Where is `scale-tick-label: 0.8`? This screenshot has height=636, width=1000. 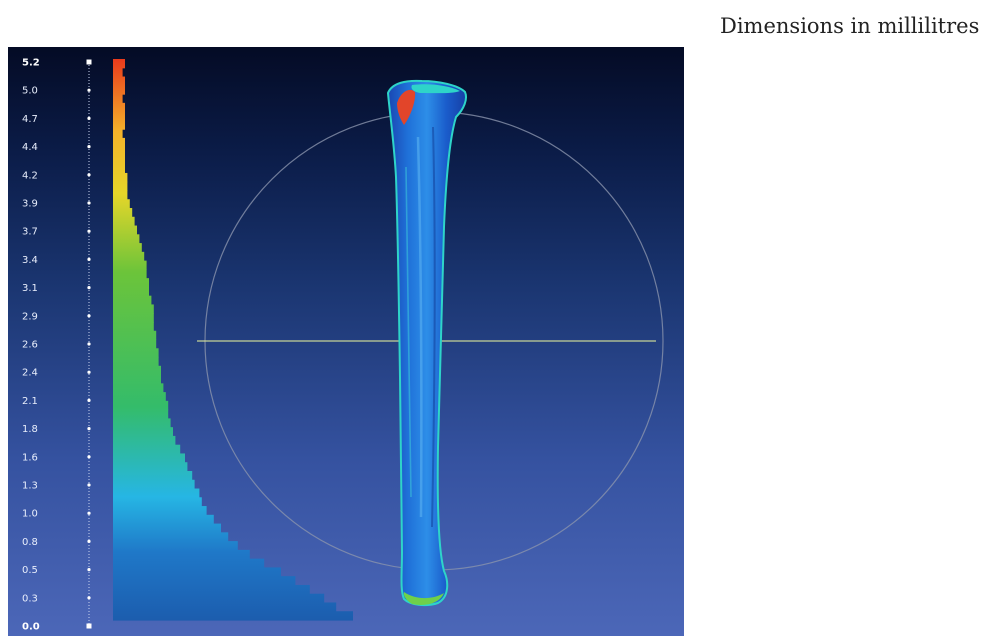 scale-tick-label: 0.8 is located at coordinates (30, 542).